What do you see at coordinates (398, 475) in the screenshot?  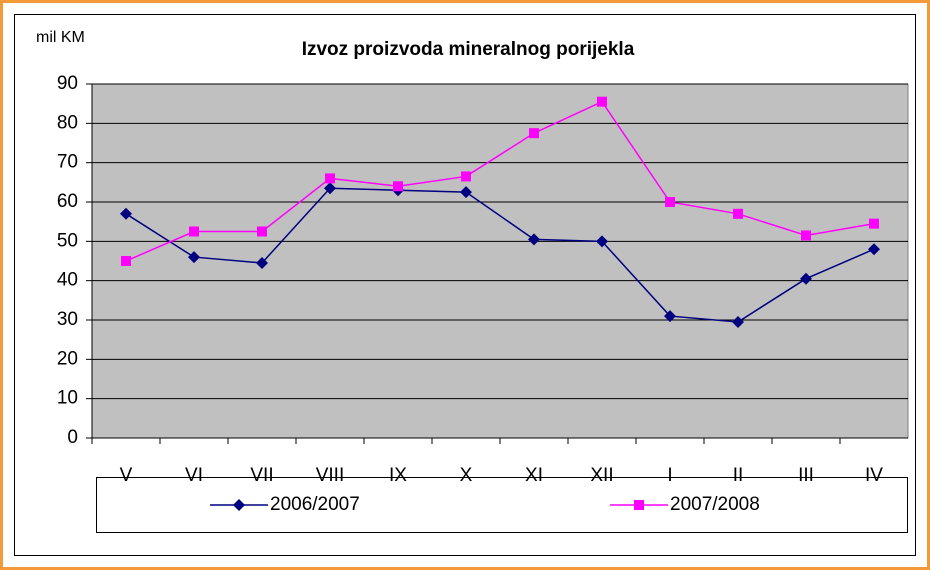 I see `x-tick-label: IX` at bounding box center [398, 475].